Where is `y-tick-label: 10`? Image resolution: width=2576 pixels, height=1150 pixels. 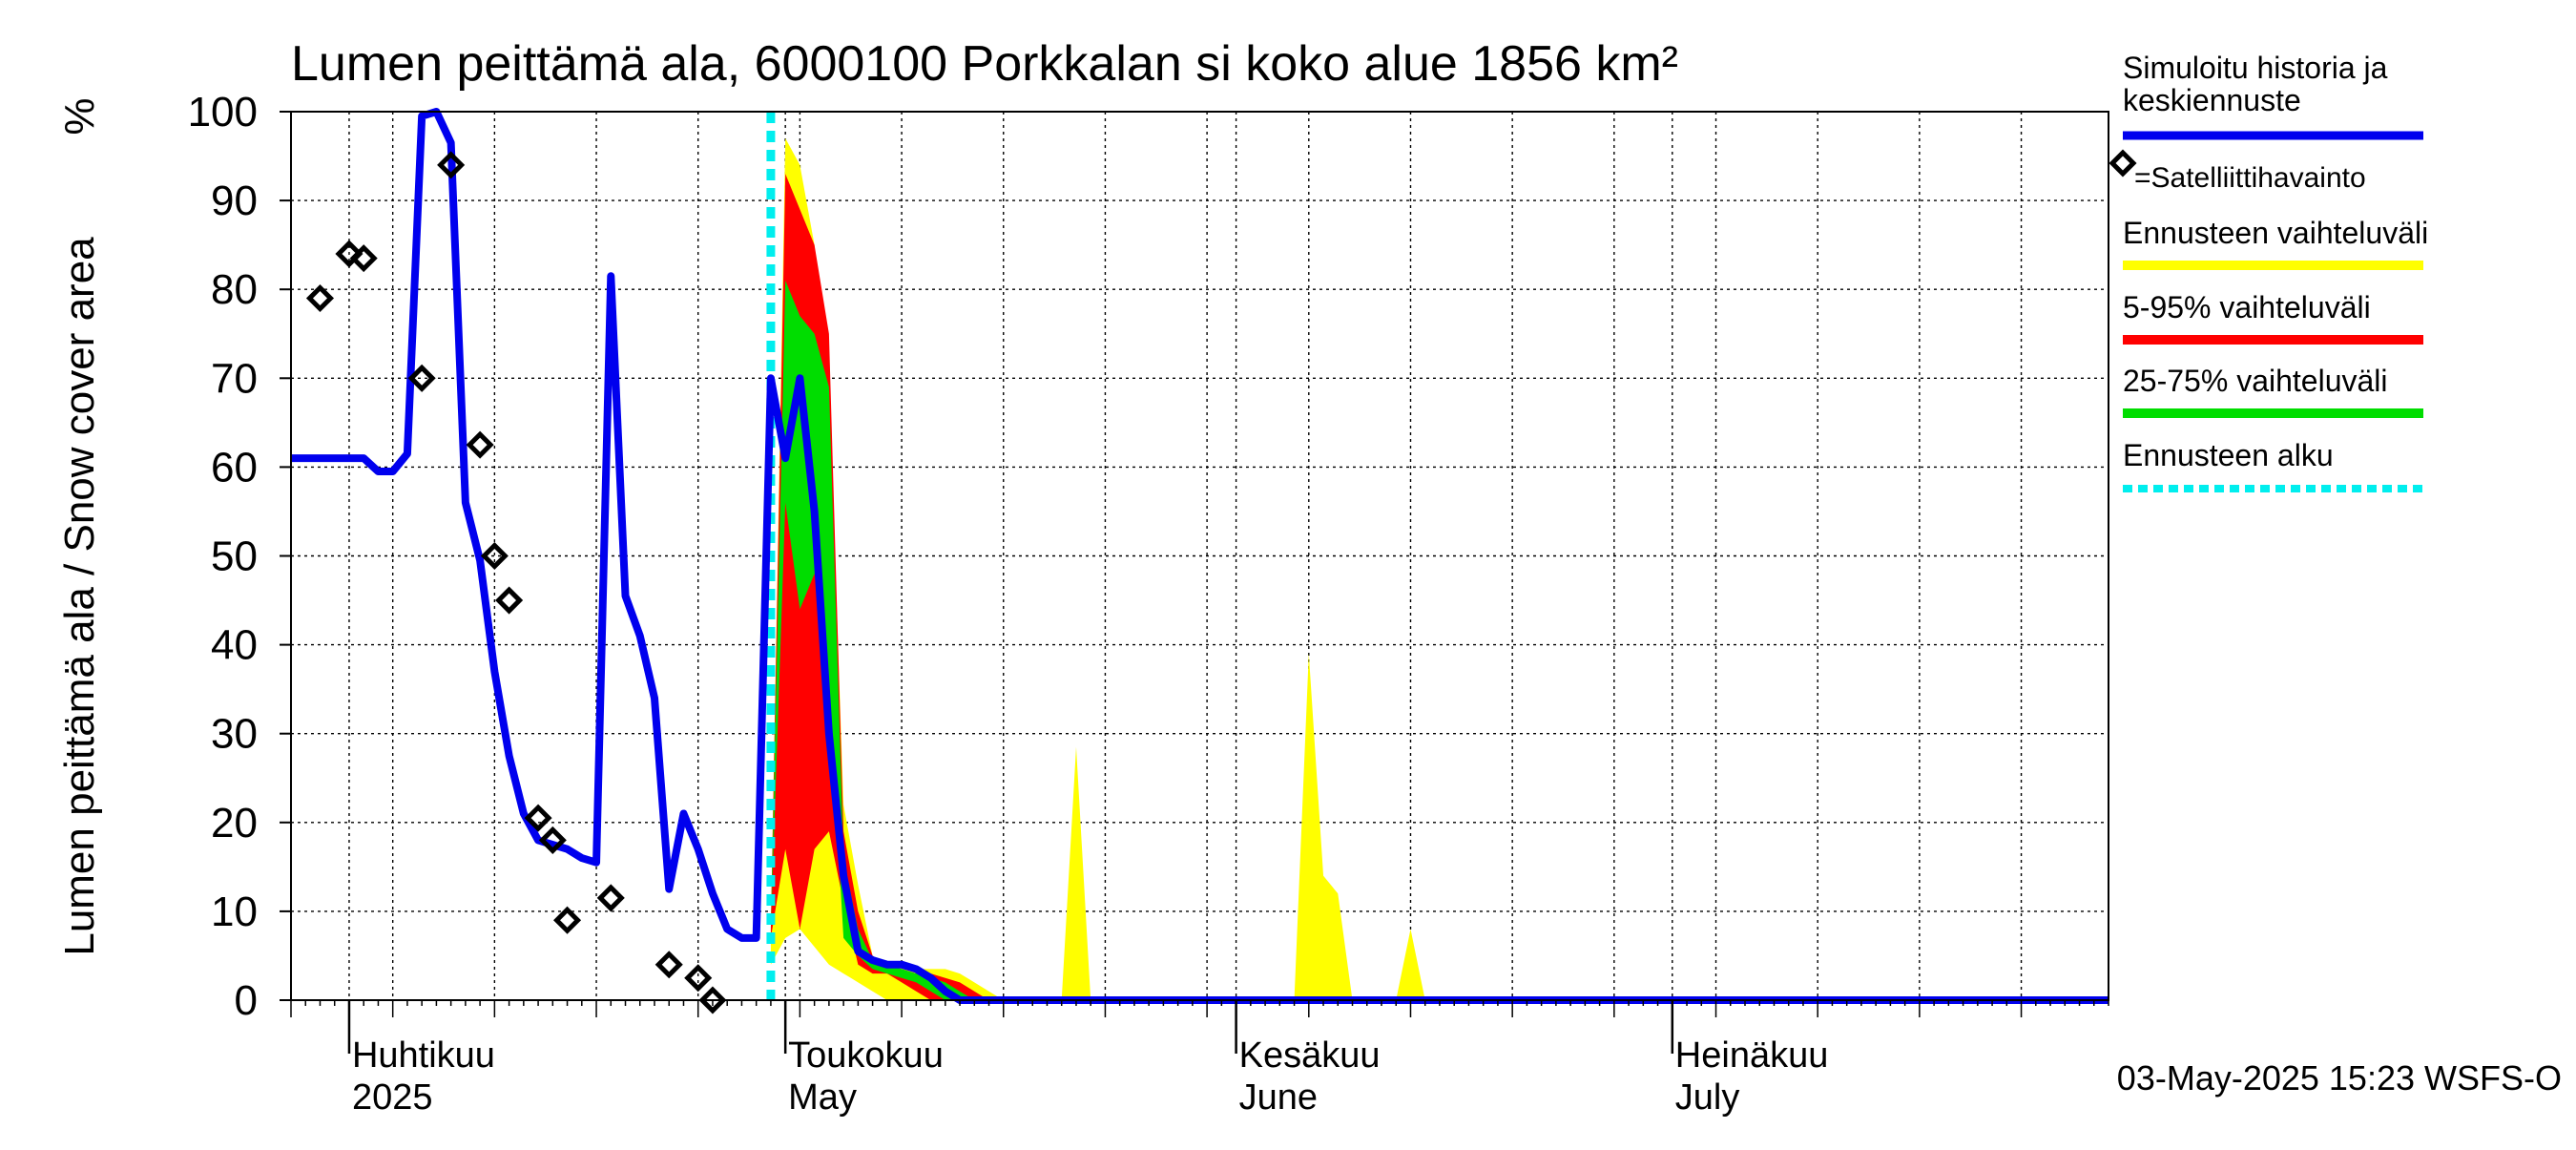
y-tick-label: 10 is located at coordinates (234, 912).